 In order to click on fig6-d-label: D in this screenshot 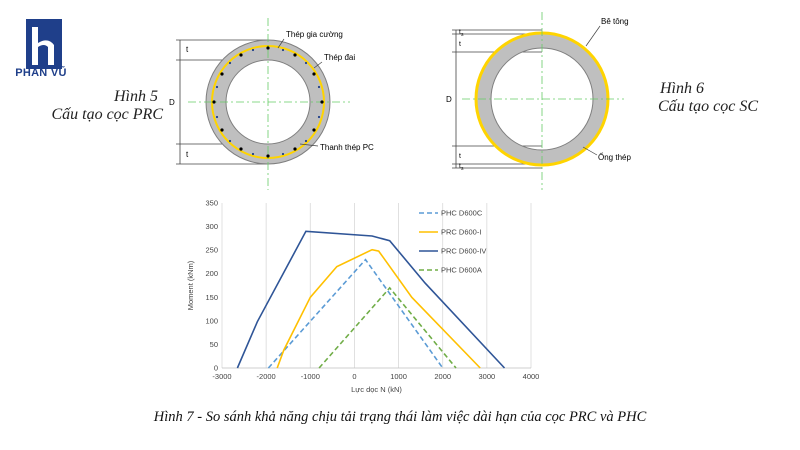, I will do `click(449, 99)`.